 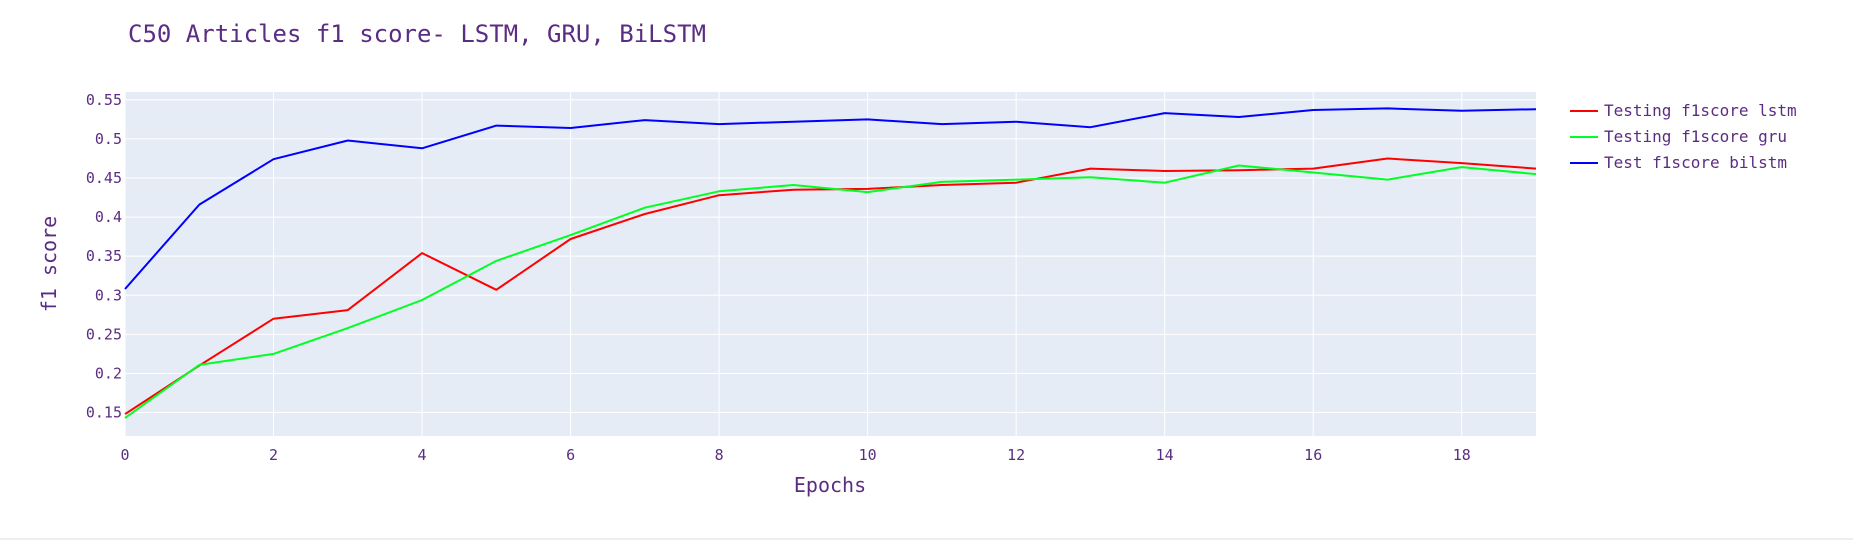 I want to click on y-tick-label: 0.5, so click(x=108, y=139).